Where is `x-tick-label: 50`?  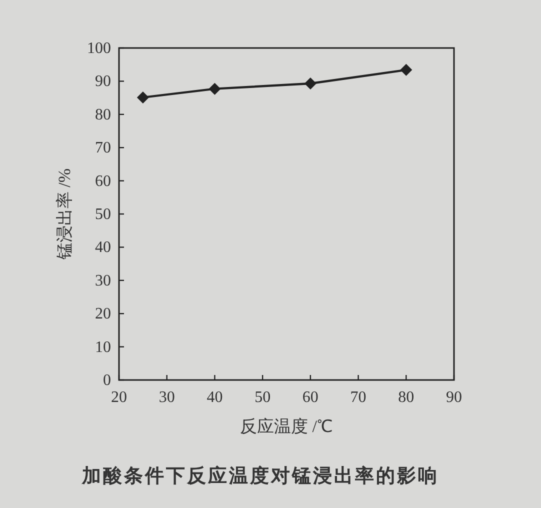
x-tick-label: 50 is located at coordinates (262, 397).